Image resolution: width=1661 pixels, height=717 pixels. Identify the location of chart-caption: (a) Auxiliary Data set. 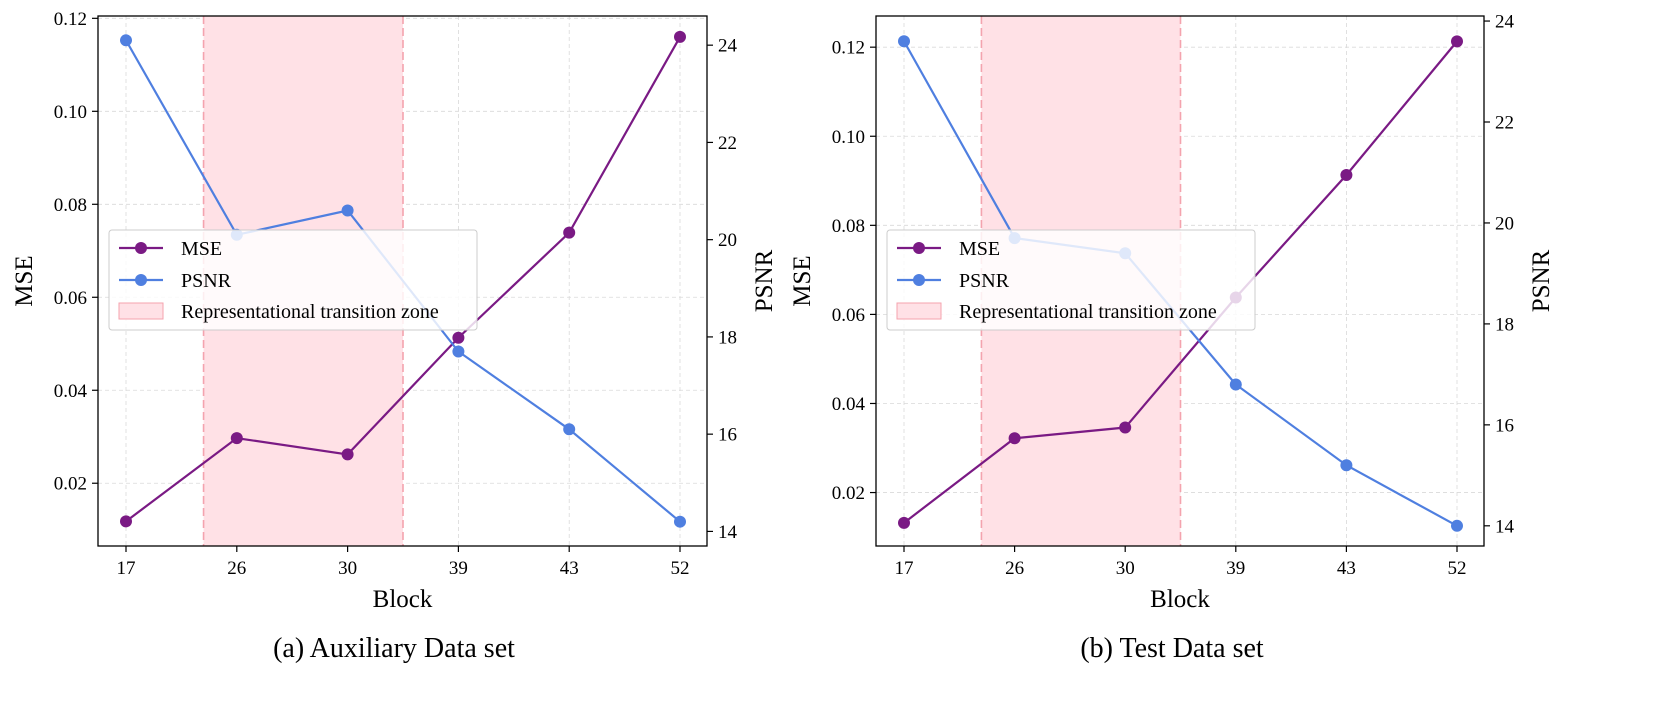
(394, 648).